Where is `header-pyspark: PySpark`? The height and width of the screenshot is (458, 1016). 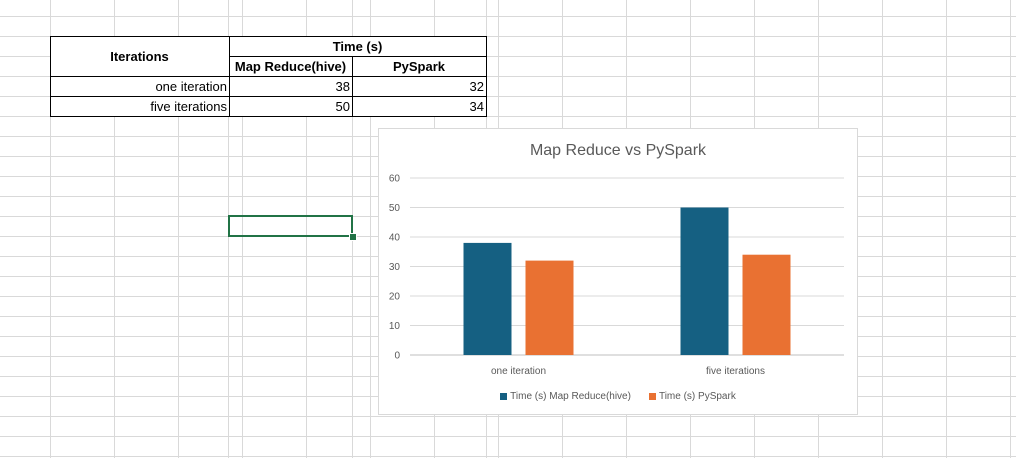 header-pyspark: PySpark is located at coordinates (419, 66).